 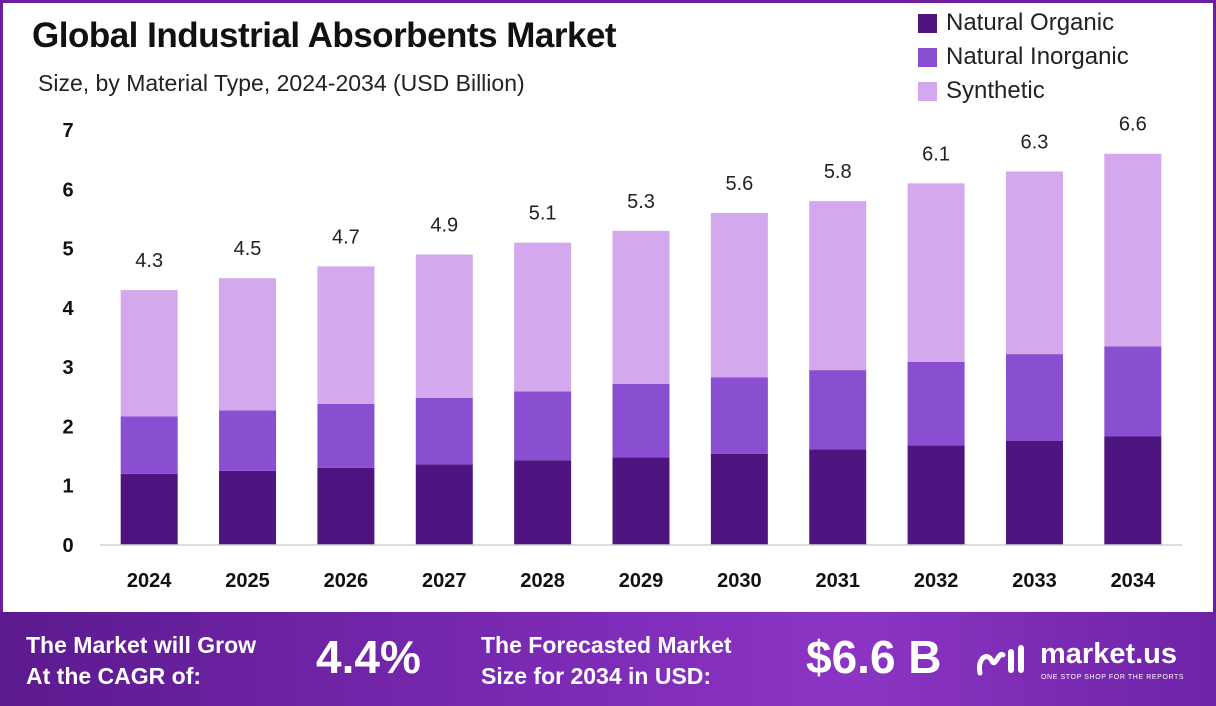 I want to click on legend-label-synthetic: Synthetic, so click(x=995, y=90).